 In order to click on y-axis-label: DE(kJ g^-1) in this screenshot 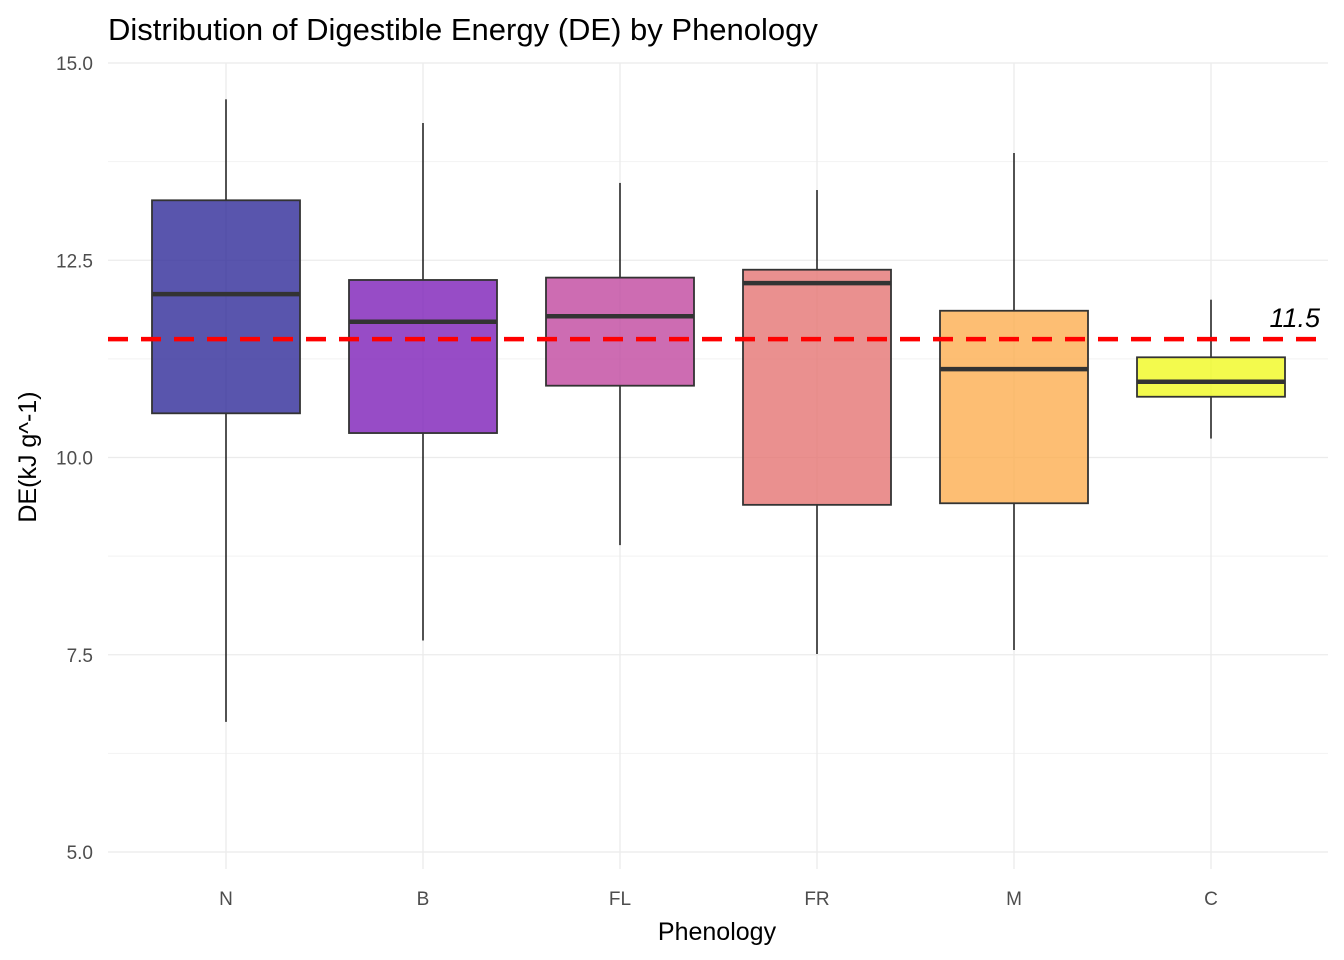, I will do `click(28, 456)`.